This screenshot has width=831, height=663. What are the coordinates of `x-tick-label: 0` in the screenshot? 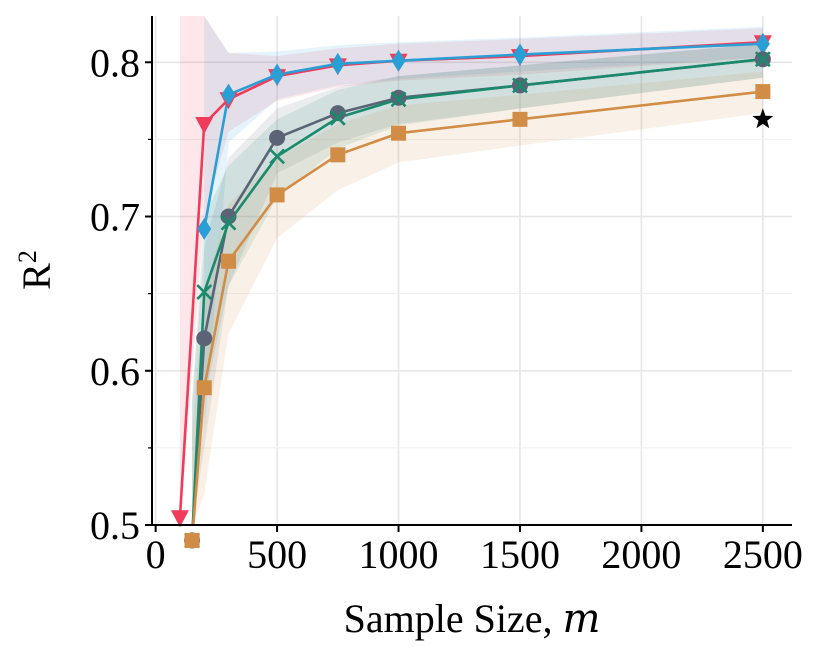 It's located at (156, 554).